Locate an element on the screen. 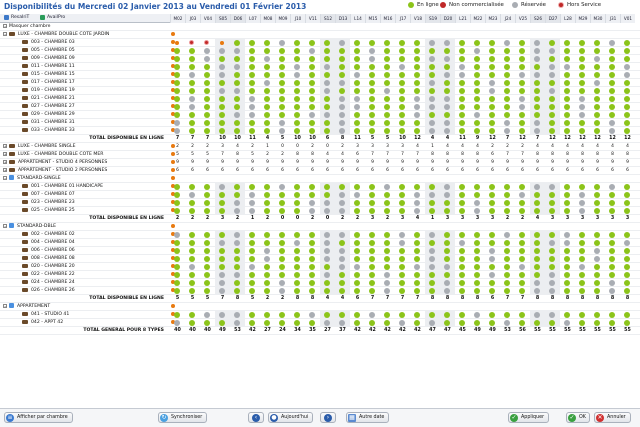 The width and height of the screenshot is (640, 427). category-label: − STANDARD-DBLE is located at coordinates (30, 226).